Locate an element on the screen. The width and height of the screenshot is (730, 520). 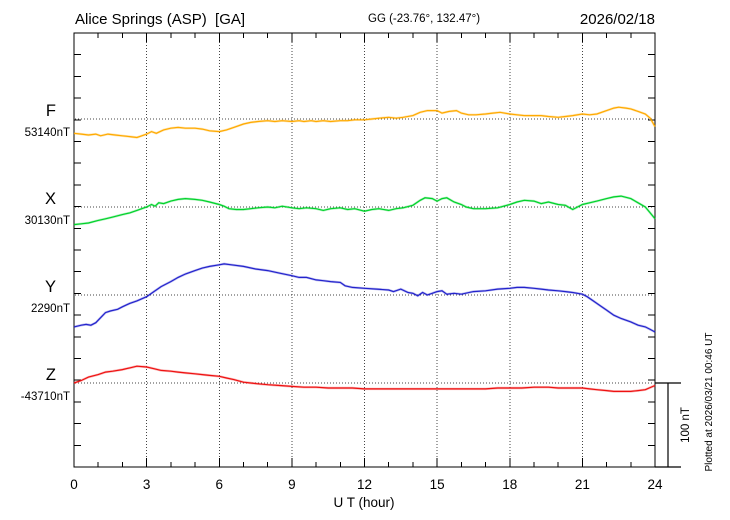
trace-halo-X is located at coordinates (364, 210).